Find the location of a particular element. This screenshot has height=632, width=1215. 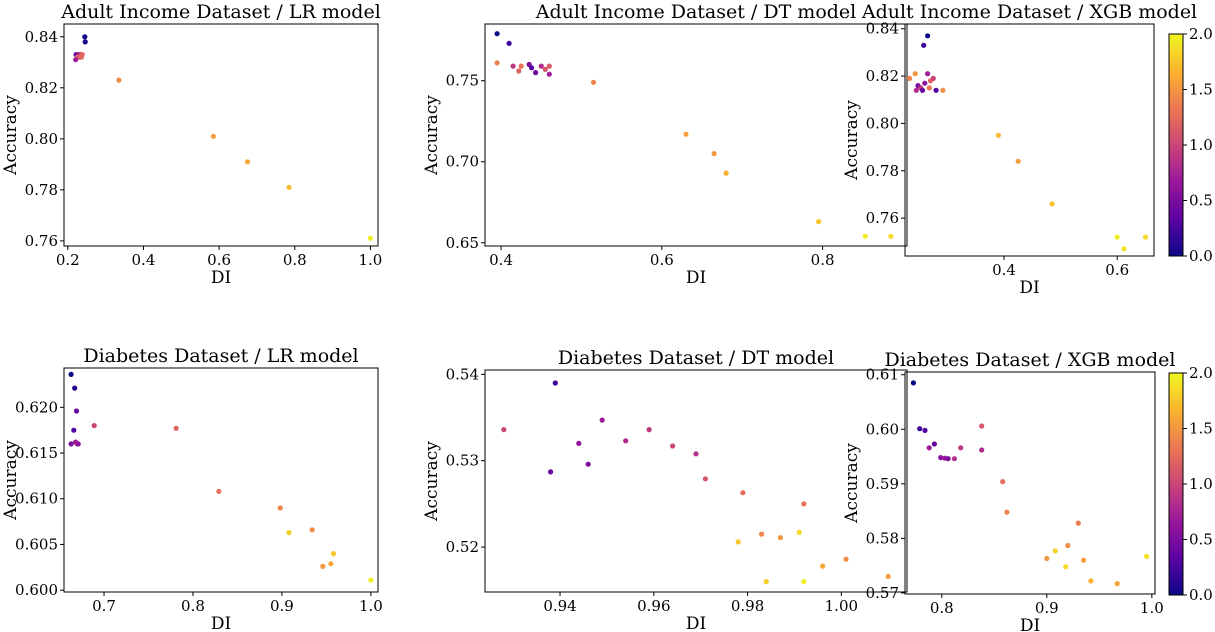

x-tick-label: 1.00 is located at coordinates (841, 606).